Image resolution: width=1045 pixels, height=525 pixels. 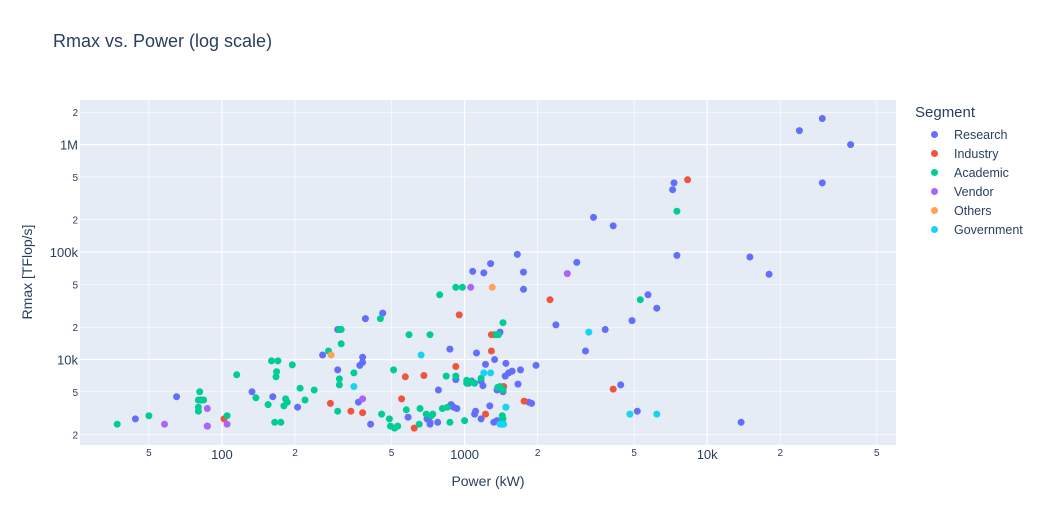 What do you see at coordinates (538, 453) in the screenshot?
I see `x-tick-label: 2` at bounding box center [538, 453].